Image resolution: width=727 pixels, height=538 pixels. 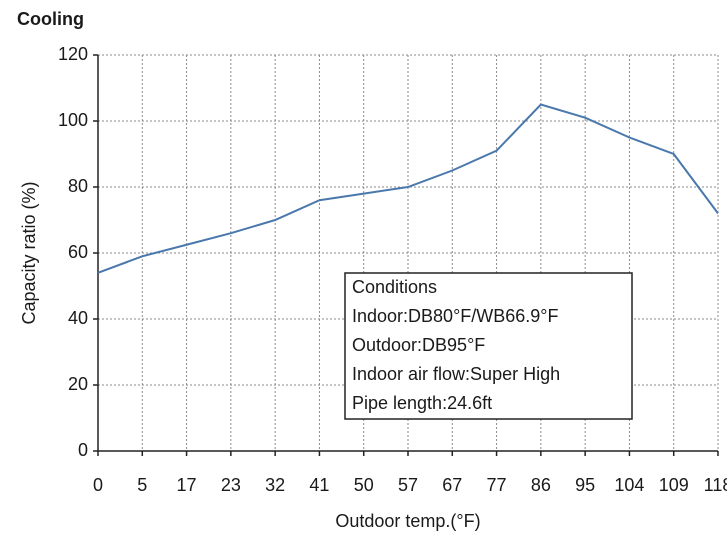 I want to click on annotation-box, so click(x=488, y=346).